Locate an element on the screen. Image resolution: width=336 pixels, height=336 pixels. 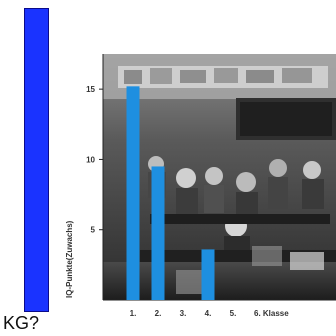
x-tick-label: 5. is located at coordinates (233, 313).